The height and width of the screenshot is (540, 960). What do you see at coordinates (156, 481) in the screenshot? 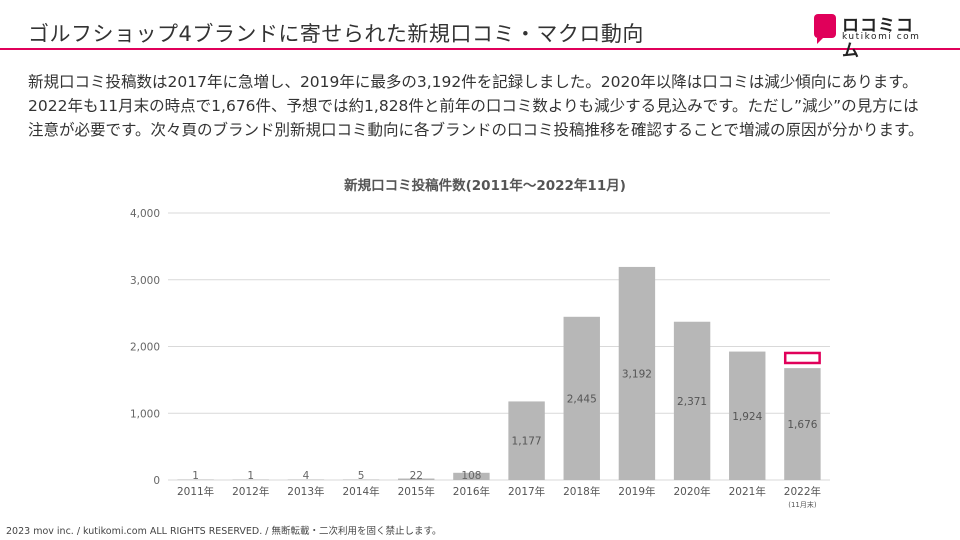
I see `y-tick-label: 0` at bounding box center [156, 481].